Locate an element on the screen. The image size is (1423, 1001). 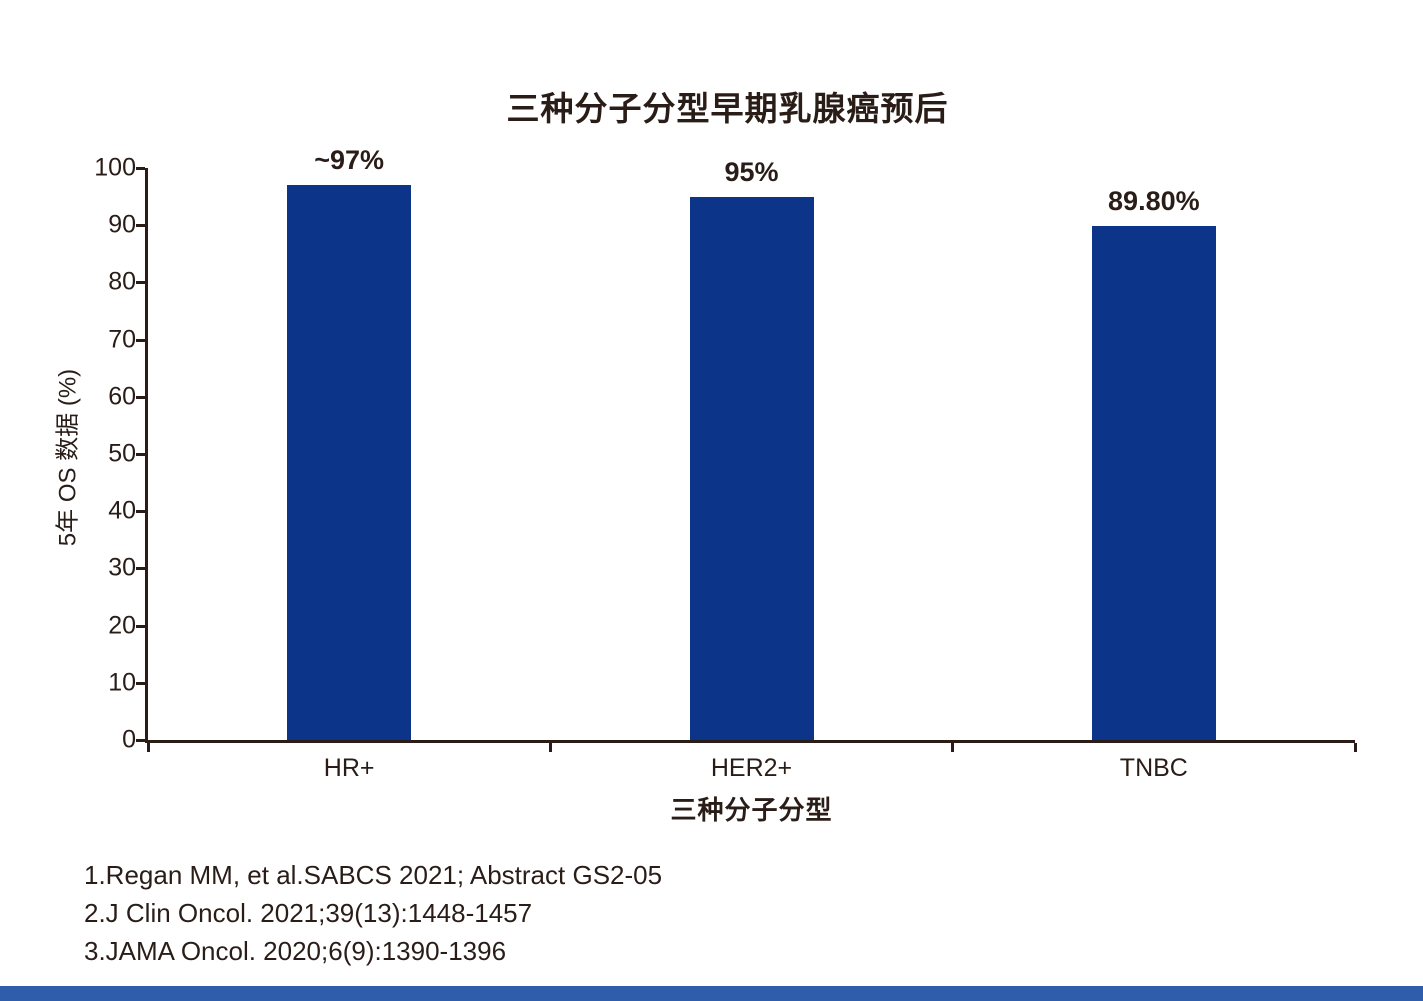
chart-title: 三种分子分型早期乳腺癌预后 is located at coordinates (727, 108).